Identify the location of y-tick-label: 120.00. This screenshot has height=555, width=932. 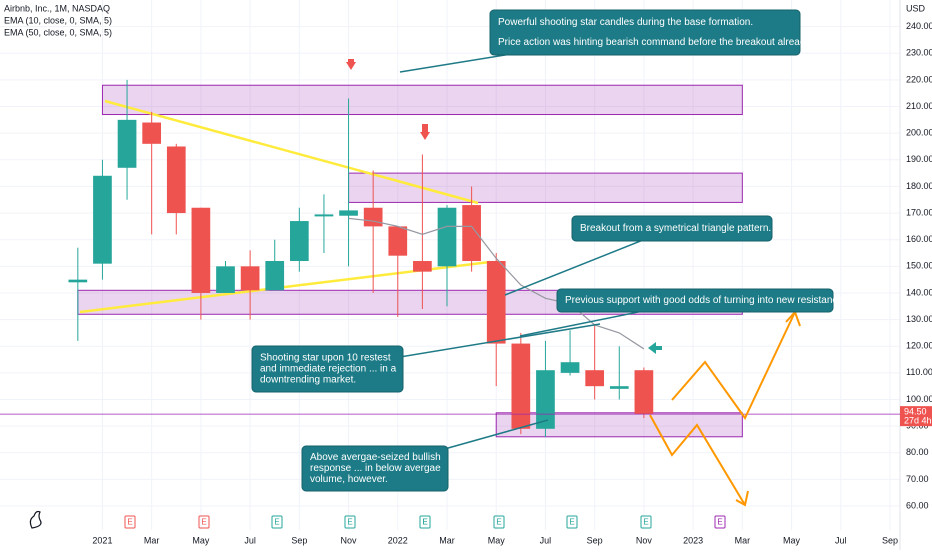
(919, 346).